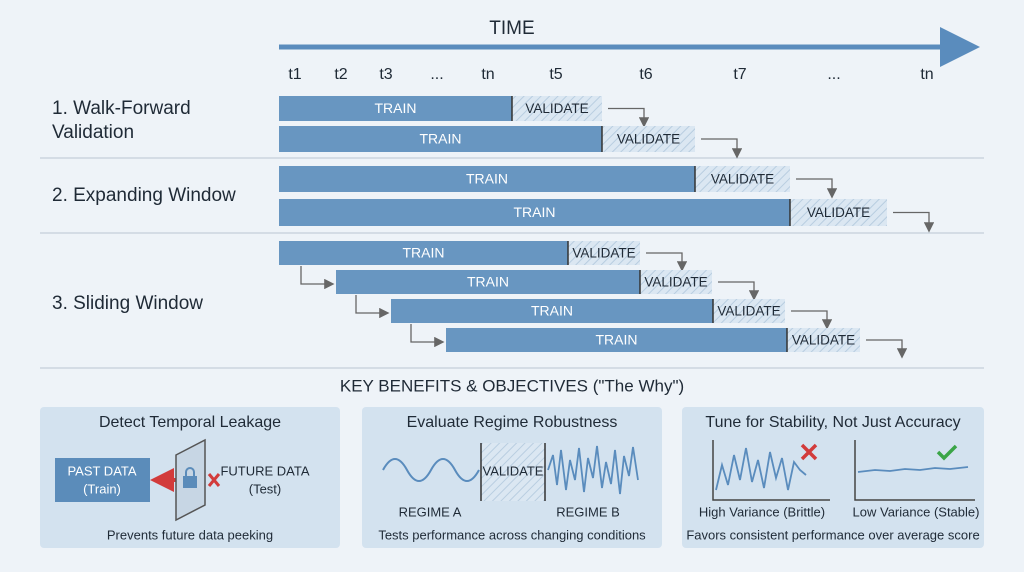 The image size is (1024, 572). I want to click on past-box, so click(102, 480).